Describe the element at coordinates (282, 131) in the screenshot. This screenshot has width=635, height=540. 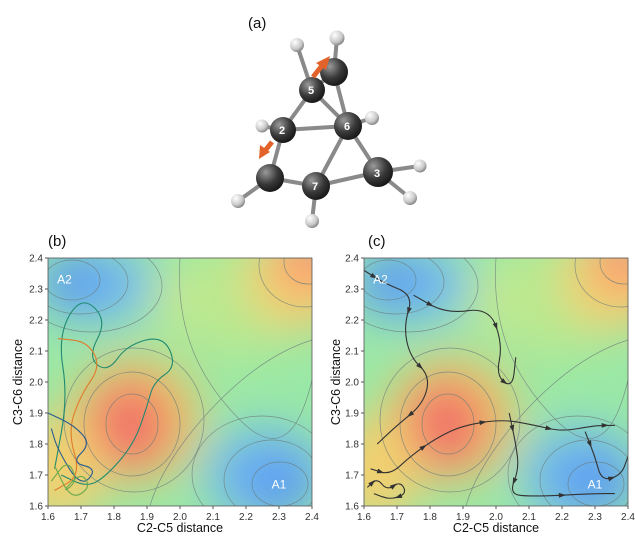
I see `atom-label-2: 2` at that location.